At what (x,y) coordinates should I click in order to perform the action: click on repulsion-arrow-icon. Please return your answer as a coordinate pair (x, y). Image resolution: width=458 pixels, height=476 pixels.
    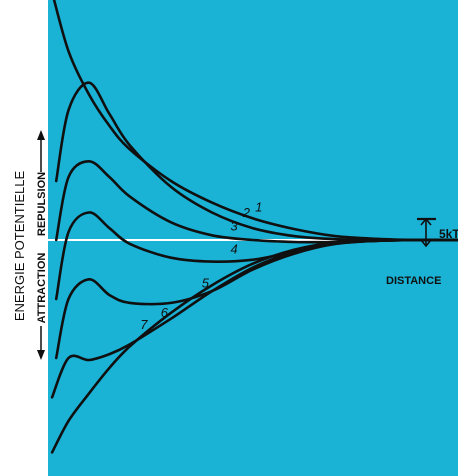
    Looking at the image, I should click on (41, 151).